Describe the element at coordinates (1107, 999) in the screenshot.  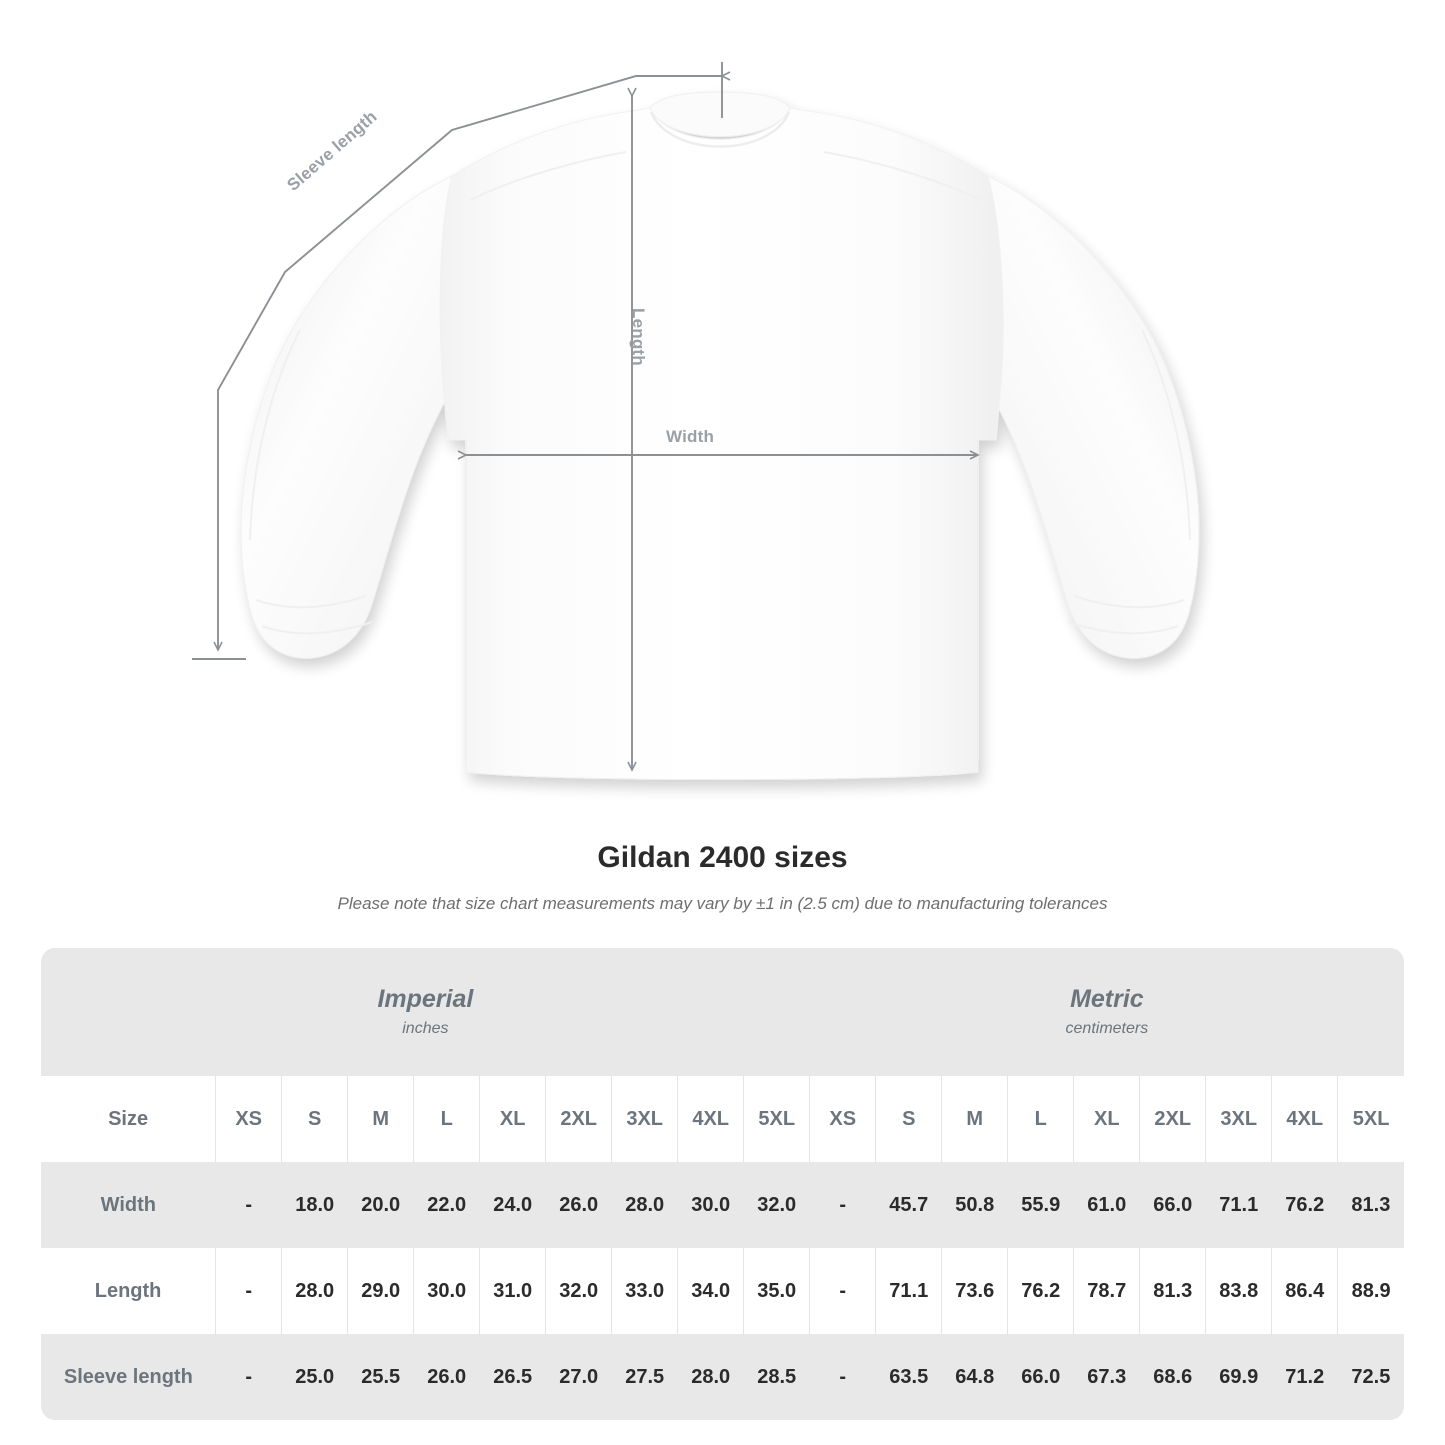
I see `unit-group-metric-name: Metric` at that location.